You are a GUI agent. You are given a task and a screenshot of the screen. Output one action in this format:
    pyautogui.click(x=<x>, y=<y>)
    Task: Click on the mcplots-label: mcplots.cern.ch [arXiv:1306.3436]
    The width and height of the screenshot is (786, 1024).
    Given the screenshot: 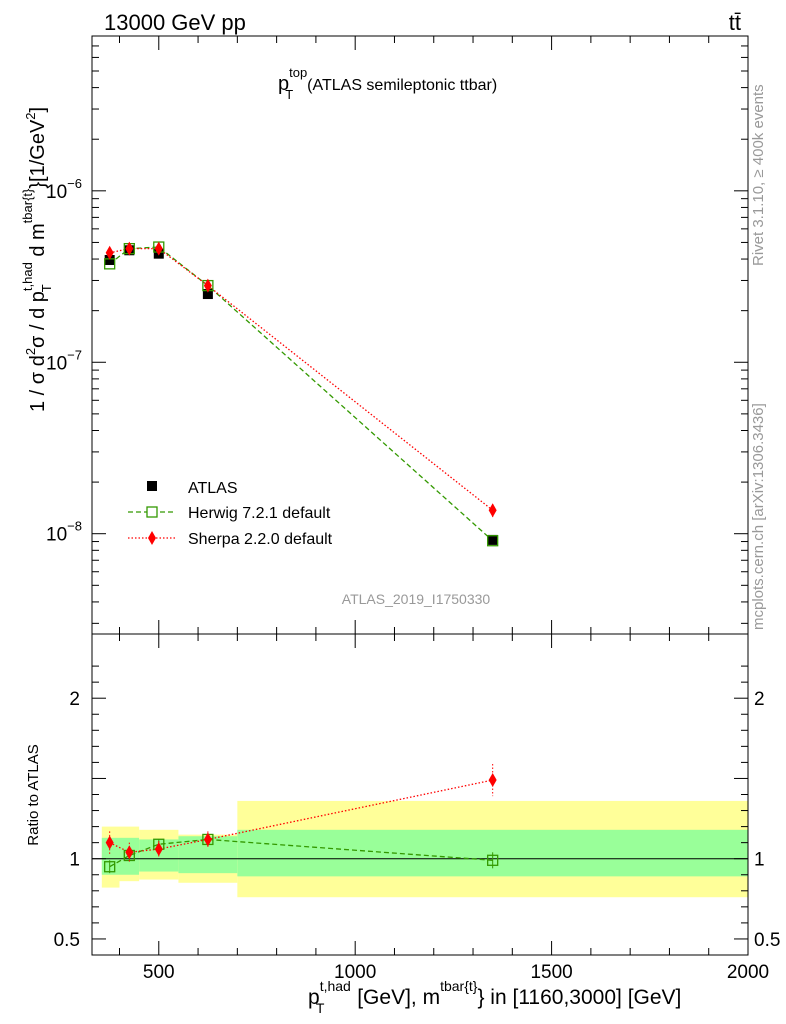 What is the action you would take?
    pyautogui.click(x=758, y=516)
    